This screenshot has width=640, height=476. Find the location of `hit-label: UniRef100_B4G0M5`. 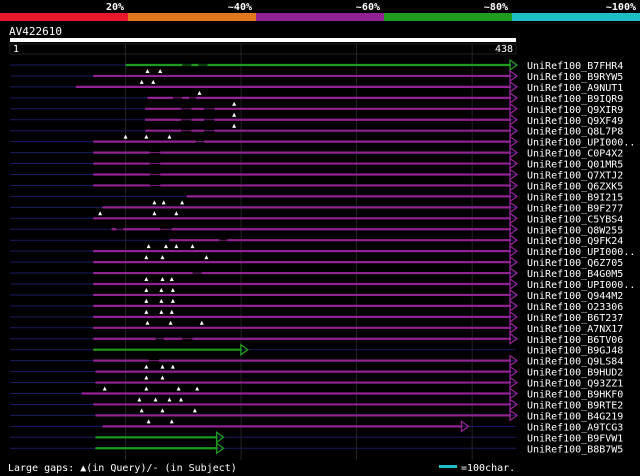

hit-label: UniRef100_B4G0M5 is located at coordinates (575, 274).